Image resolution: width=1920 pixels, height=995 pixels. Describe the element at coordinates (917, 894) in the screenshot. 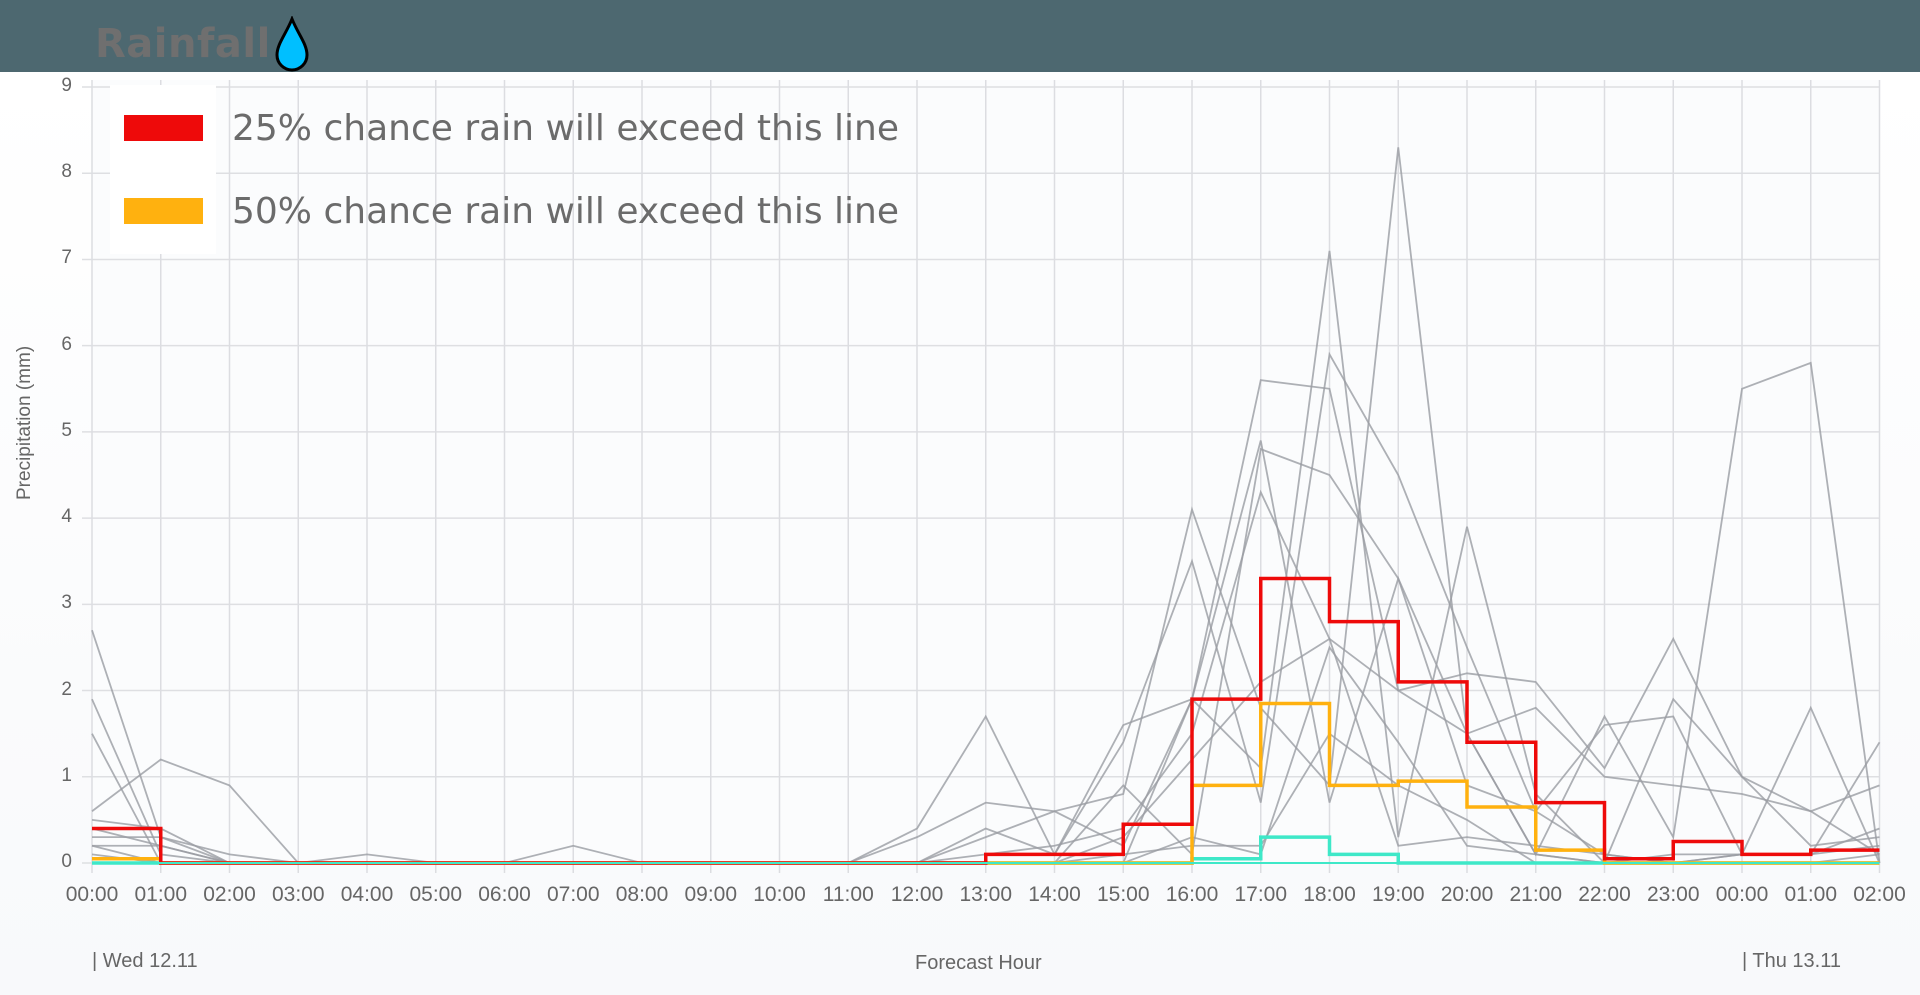

I see `x-tick-label: 12:00` at that location.